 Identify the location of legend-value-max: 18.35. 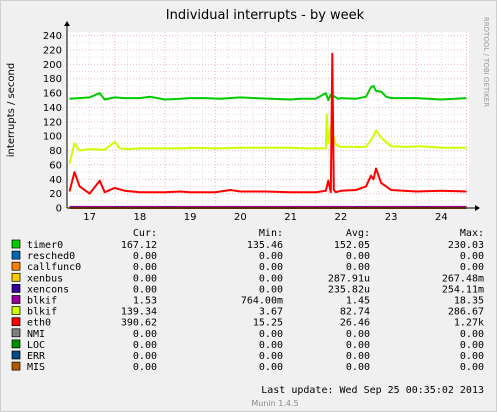
(469, 301).